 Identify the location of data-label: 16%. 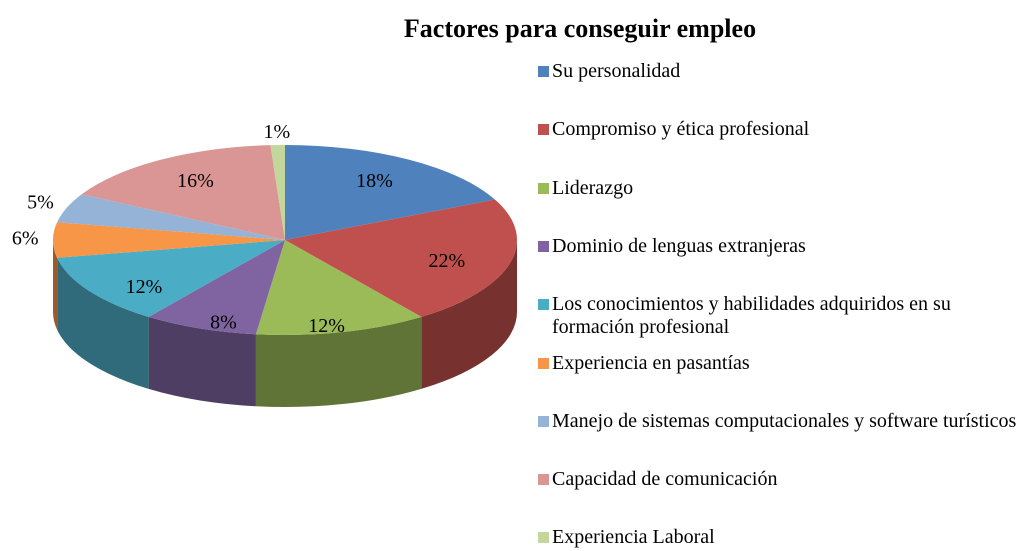
(195, 181).